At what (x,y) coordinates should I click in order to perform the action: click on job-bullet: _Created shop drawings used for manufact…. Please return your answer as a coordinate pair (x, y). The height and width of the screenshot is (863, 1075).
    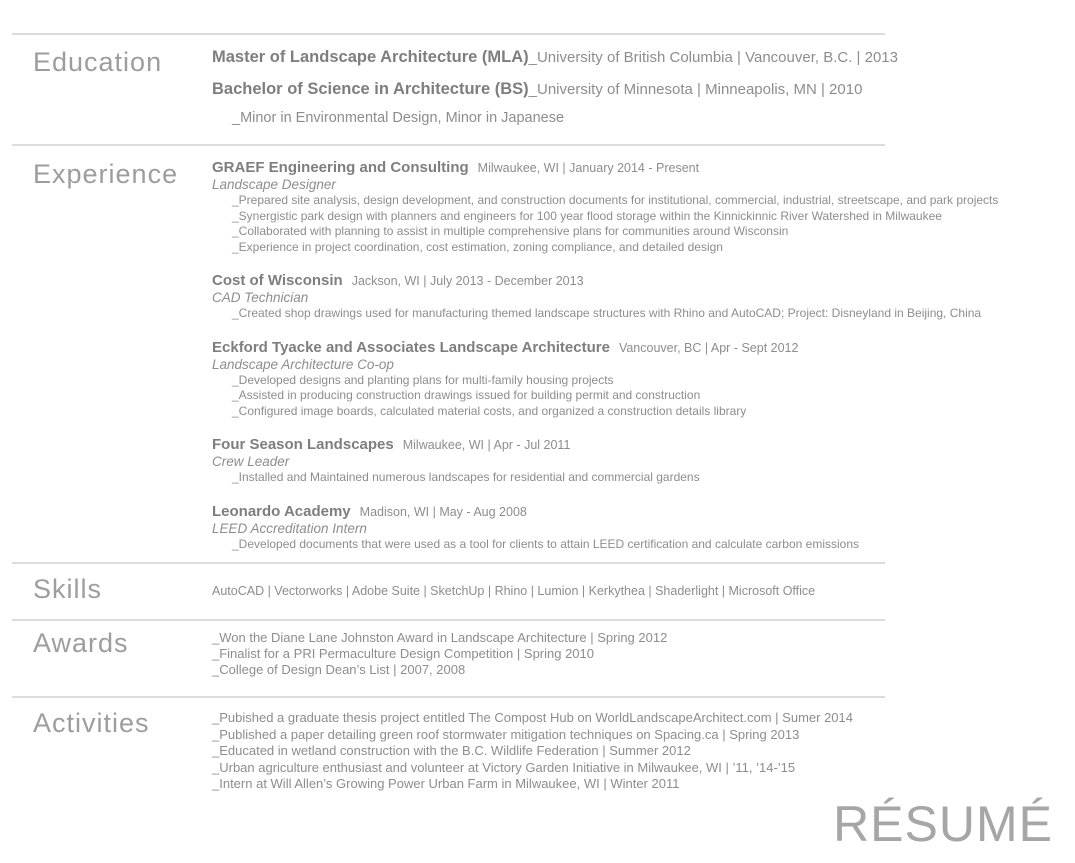
    Looking at the image, I should click on (607, 313).